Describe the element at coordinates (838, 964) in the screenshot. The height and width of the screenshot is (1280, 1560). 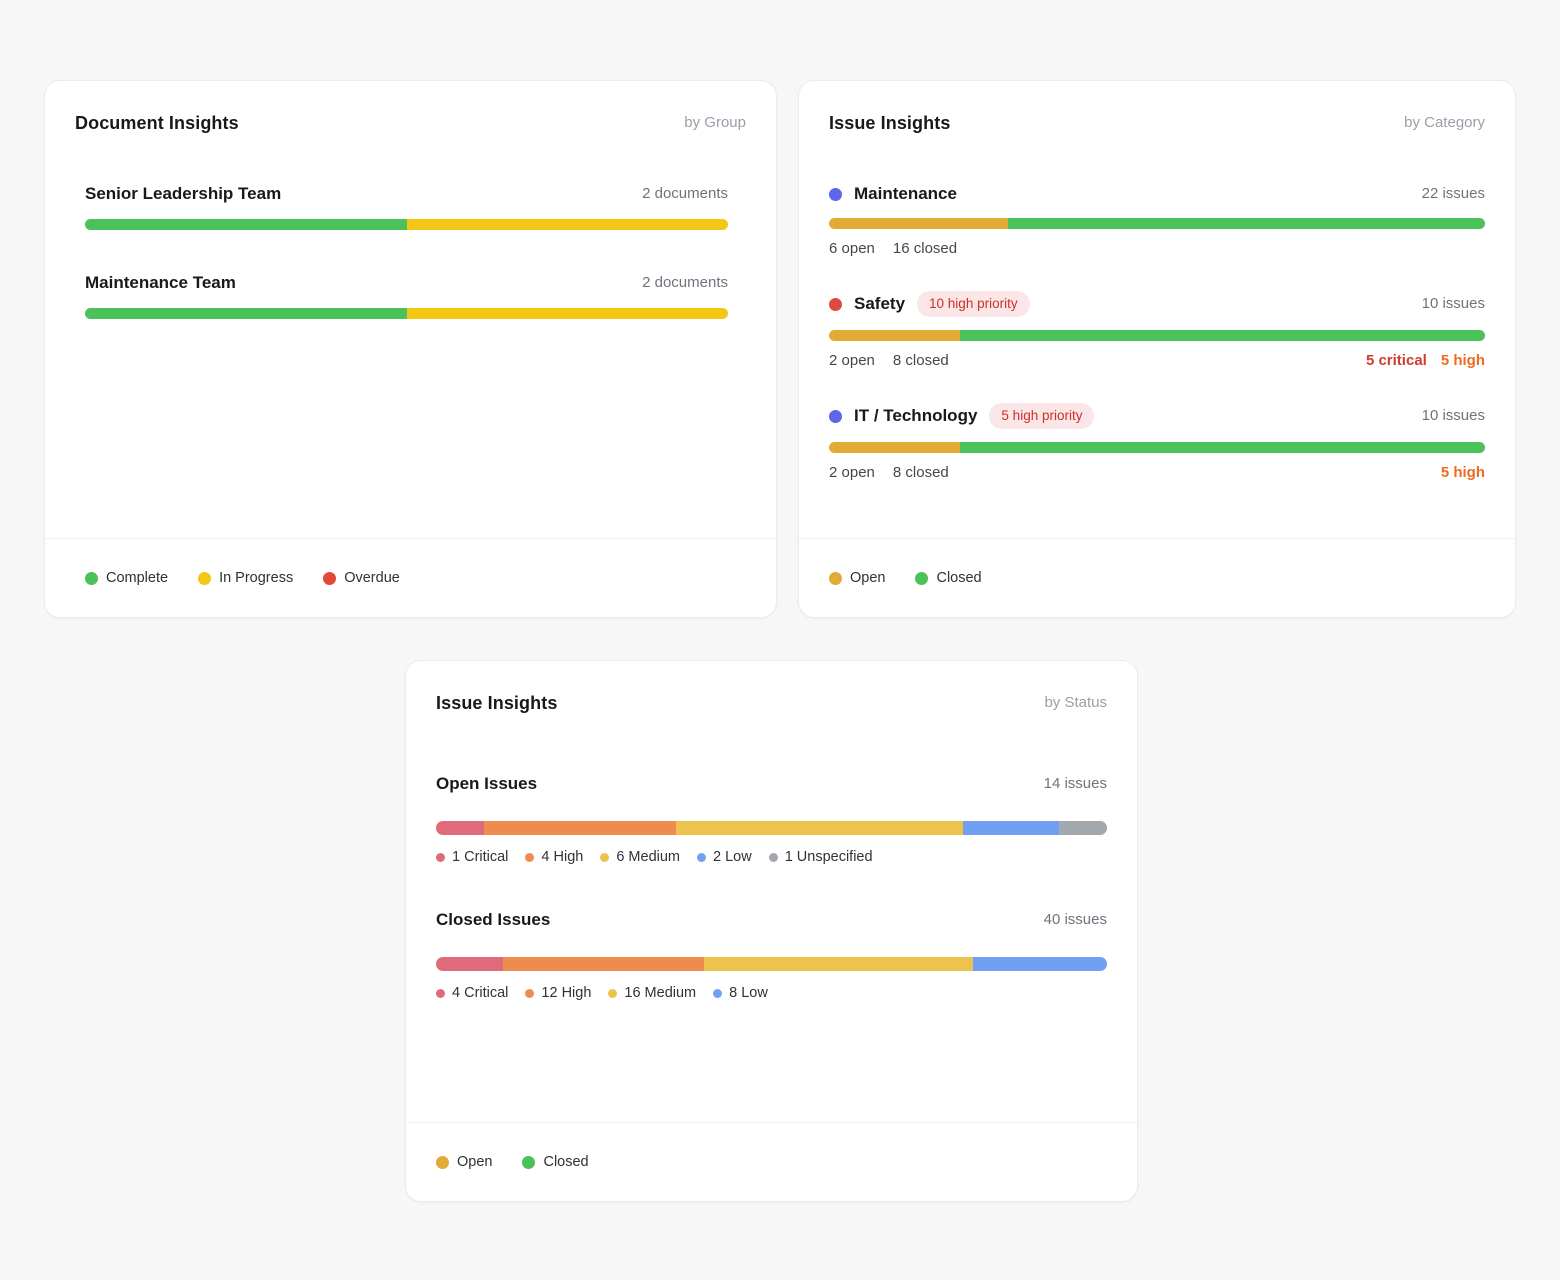
I see `severity-segment-16-medium` at that location.